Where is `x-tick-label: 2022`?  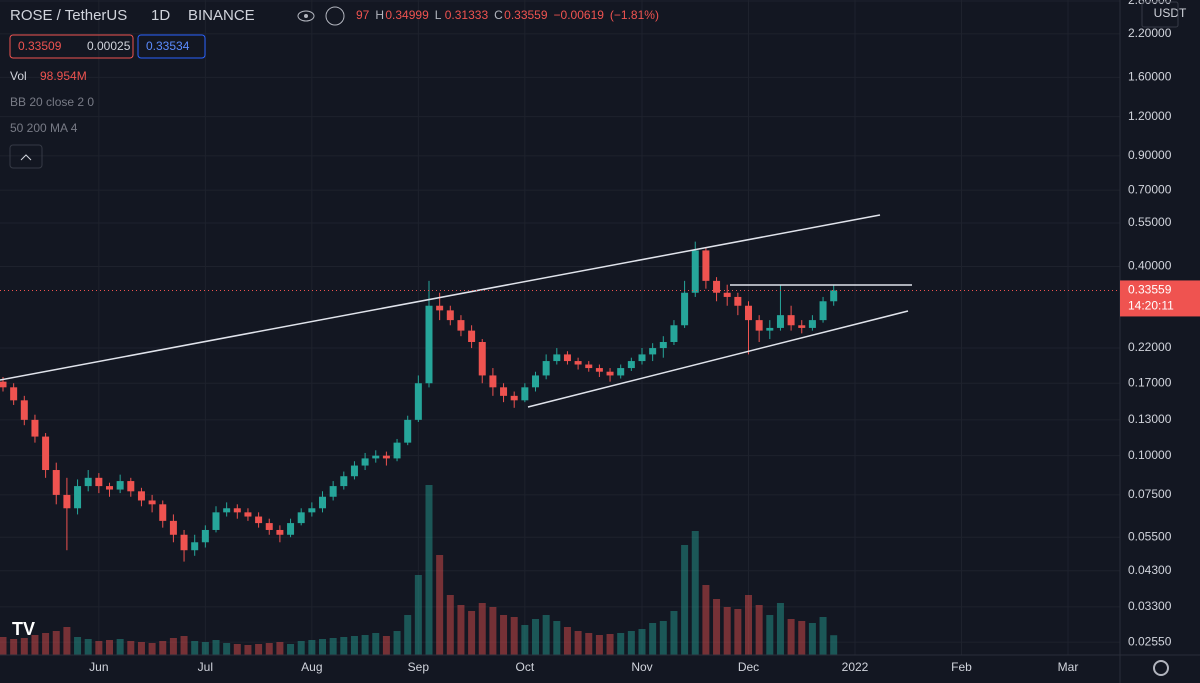 x-tick-label: 2022 is located at coordinates (855, 667).